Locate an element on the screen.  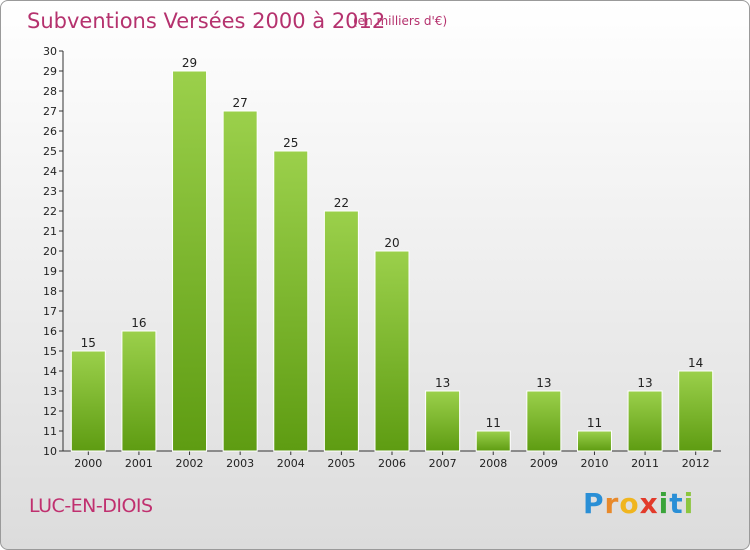
x-tick-label: 2000 is located at coordinates (88, 463).